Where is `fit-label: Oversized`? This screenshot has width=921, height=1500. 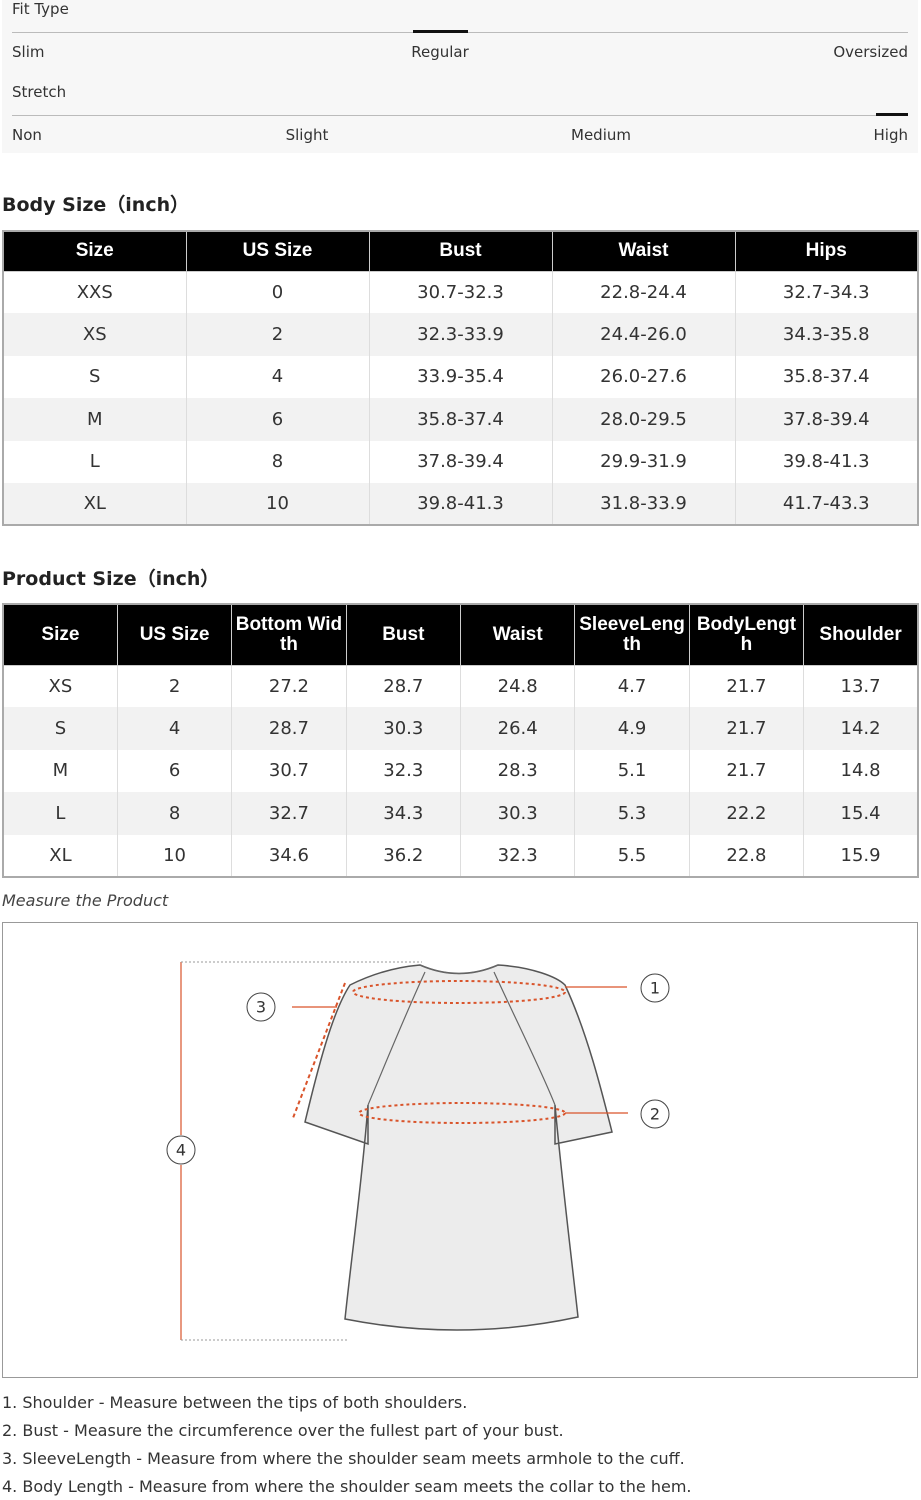
fit-label: Oversized is located at coordinates (870, 52).